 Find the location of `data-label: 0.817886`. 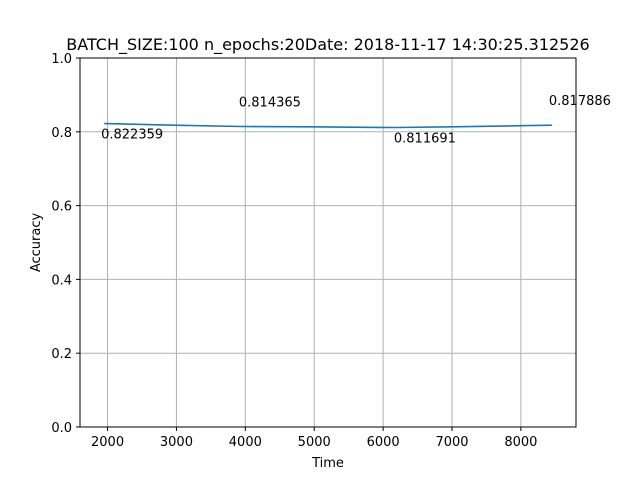

data-label: 0.817886 is located at coordinates (580, 101).